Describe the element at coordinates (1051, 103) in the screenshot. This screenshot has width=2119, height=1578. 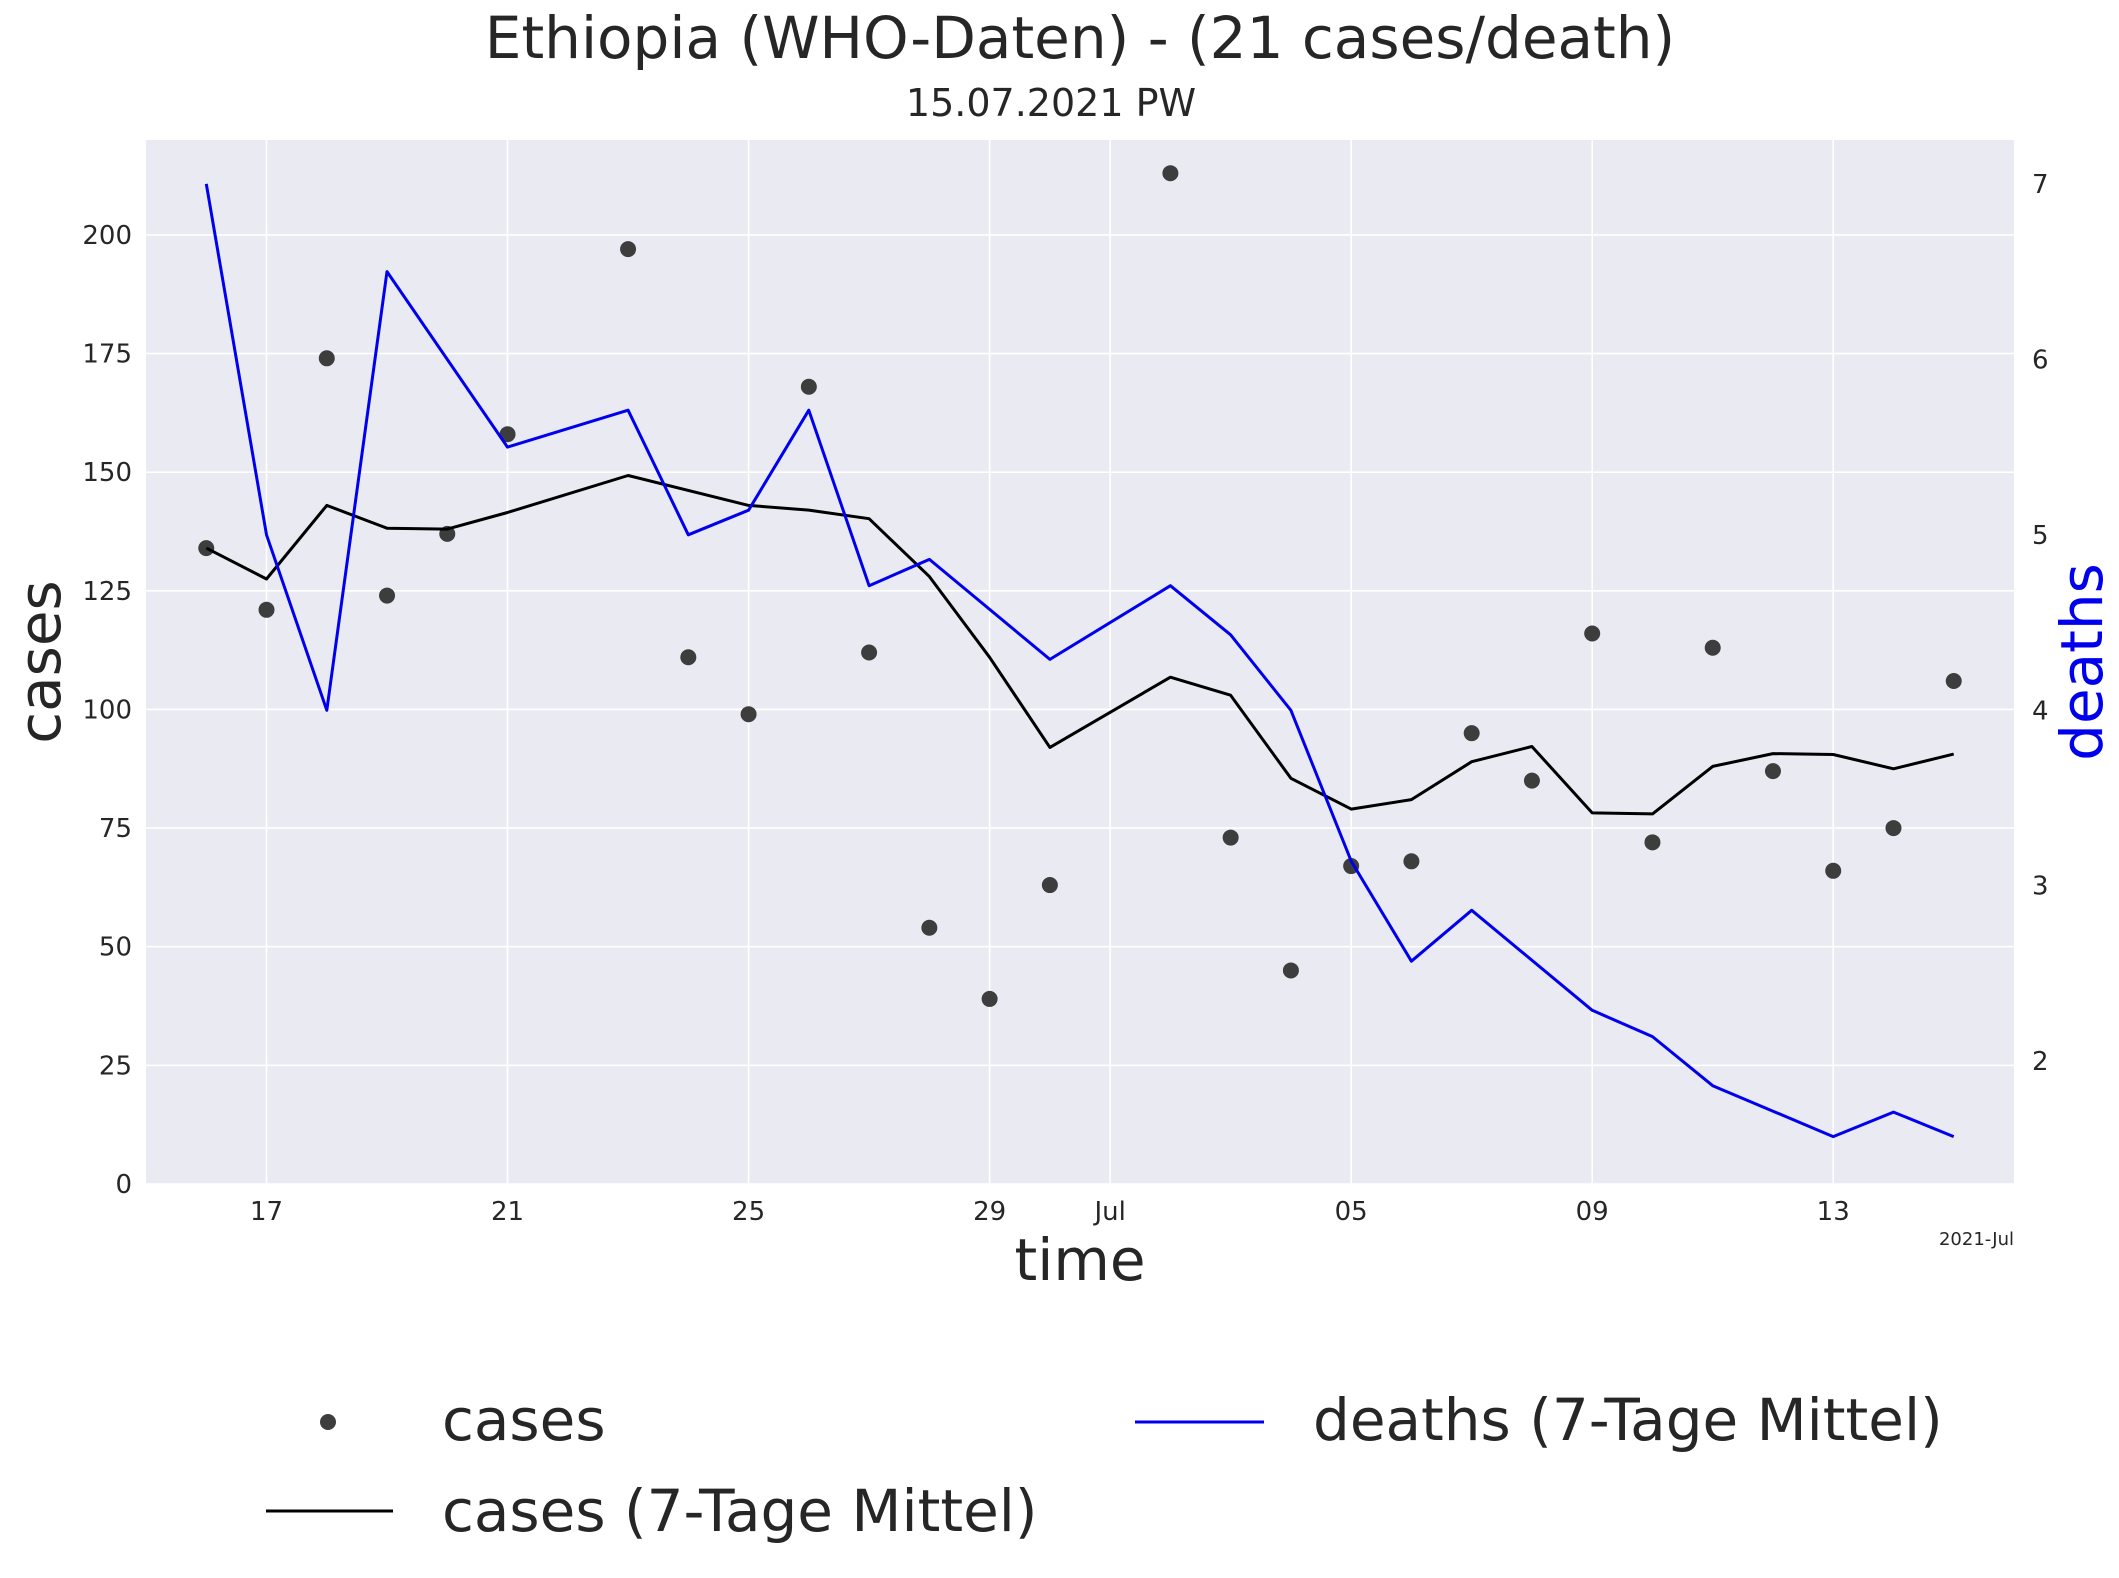
I see `chart-subtitle: 15.07.2021 PW` at that location.